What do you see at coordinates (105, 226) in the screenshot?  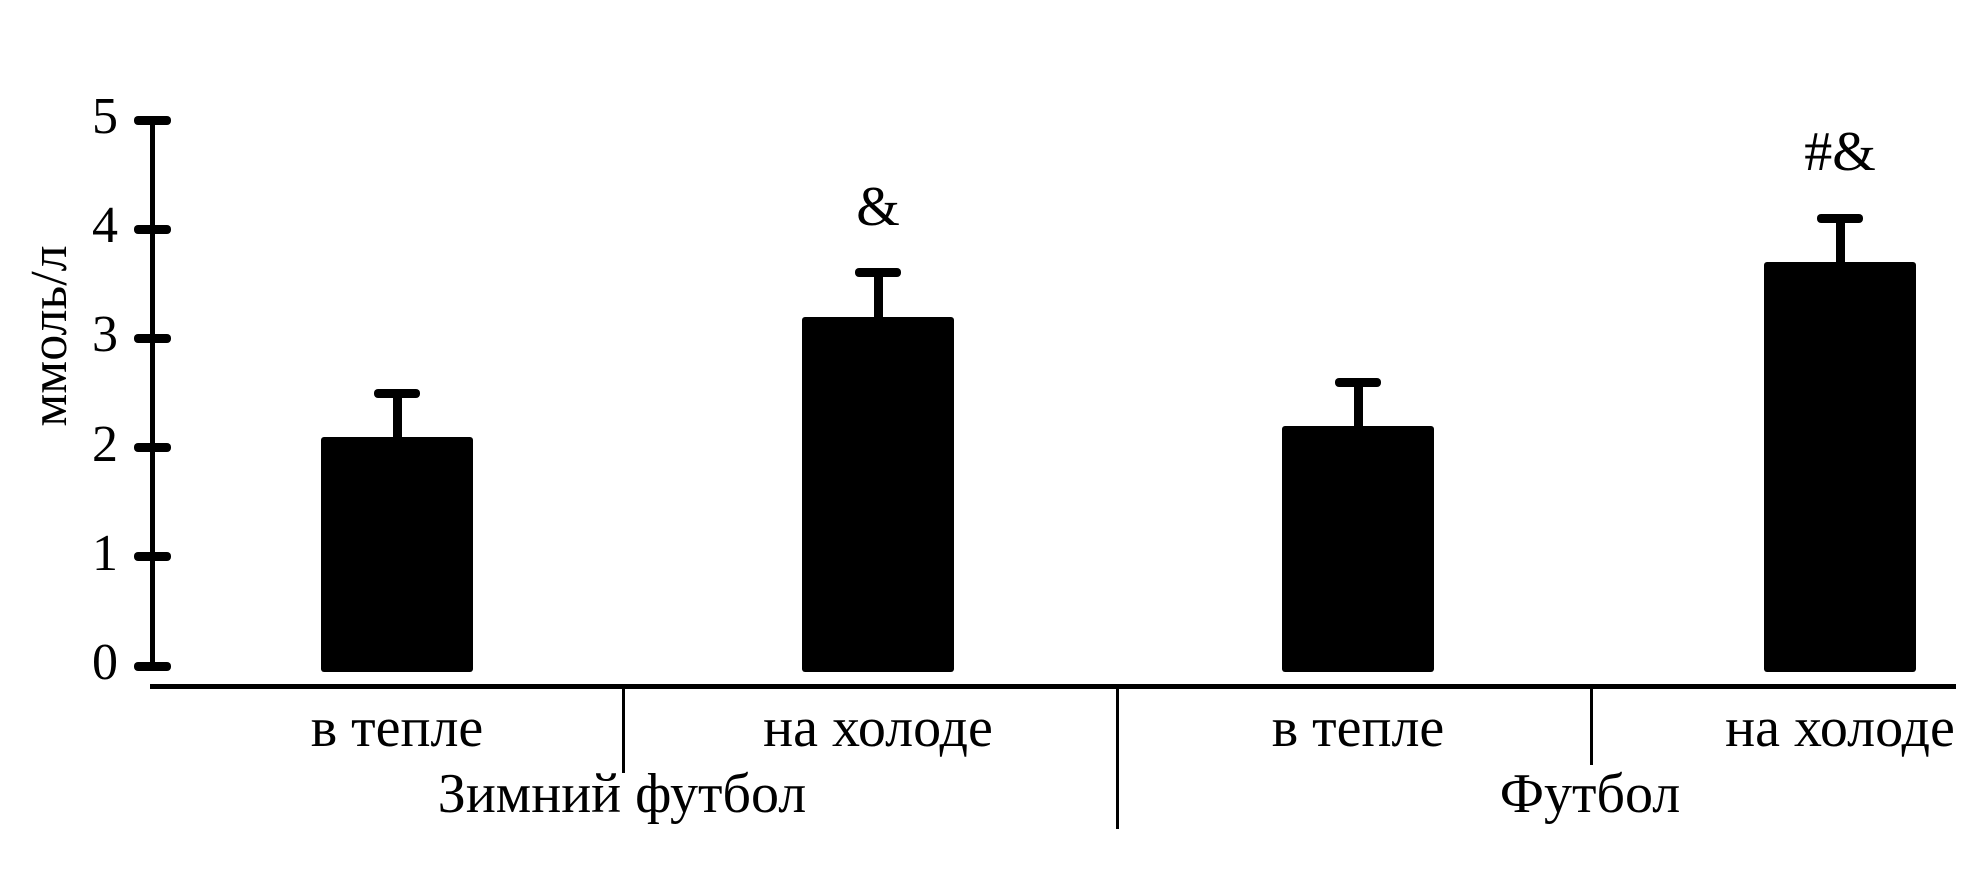 I see `y-axis-tick-label: 4` at bounding box center [105, 226].